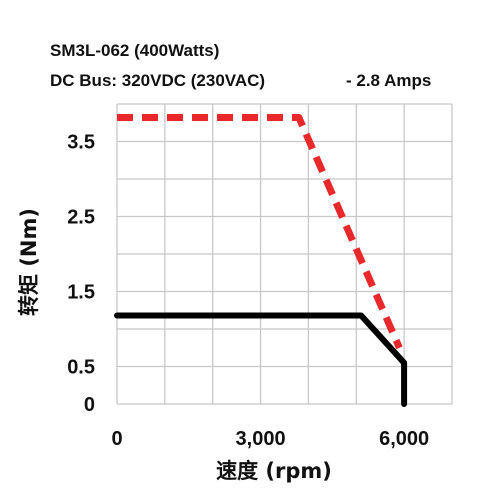 This screenshot has height=492, width=500. Describe the element at coordinates (29, 262) in the screenshot. I see `y-axis-label: 转矩 (Nm)` at that location.